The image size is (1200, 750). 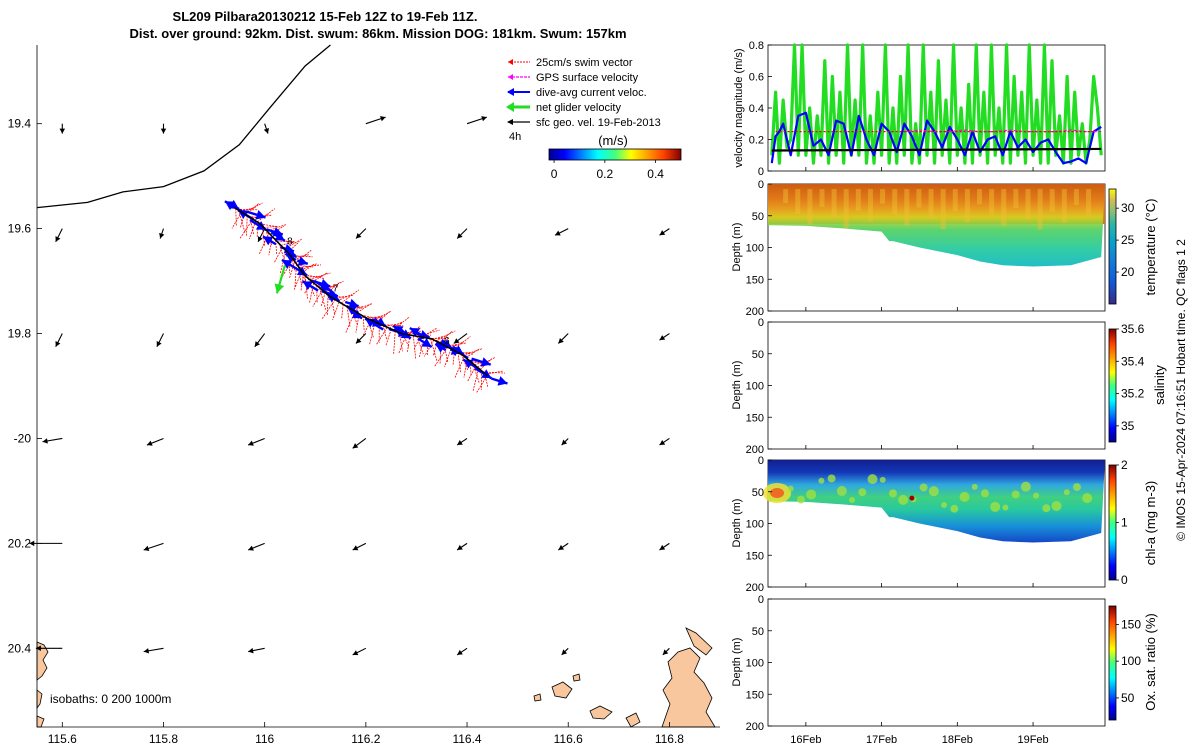 What do you see at coordinates (376, 677) in the screenshot?
I see `land-masses` at bounding box center [376, 677].